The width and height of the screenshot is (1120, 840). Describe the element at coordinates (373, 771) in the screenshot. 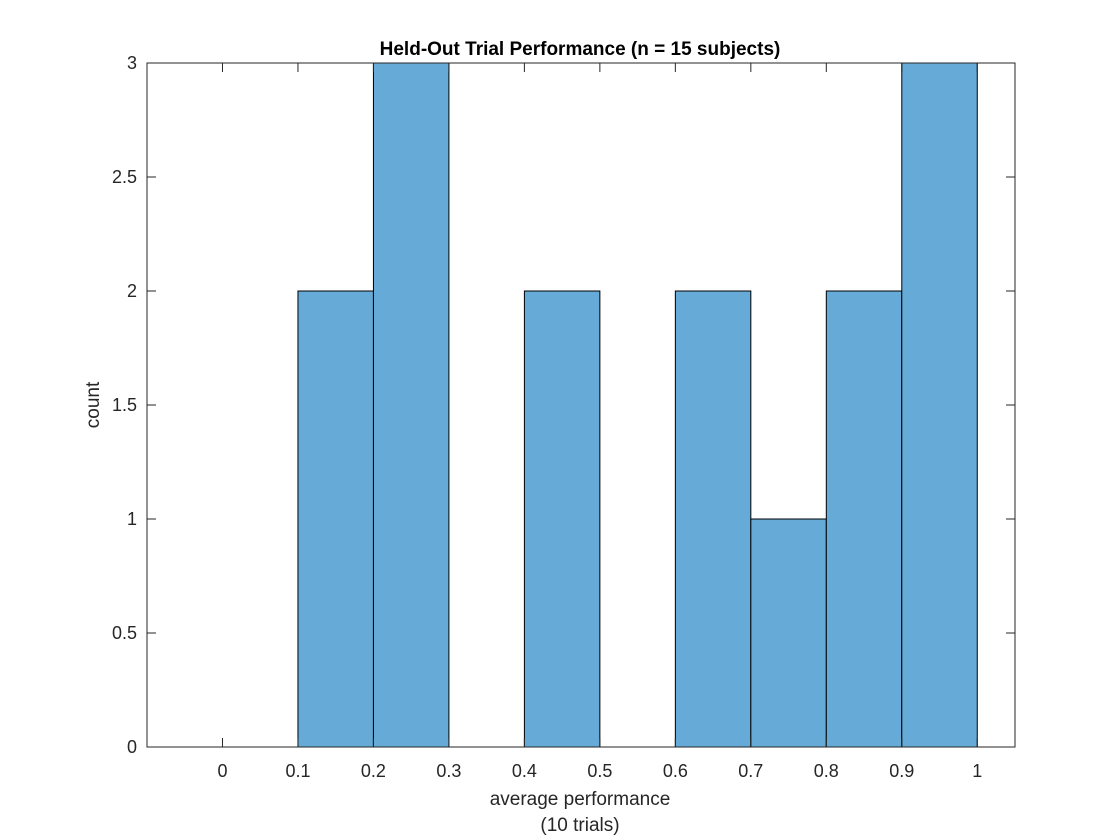

I see `x-tick-label-2: 0.2` at that location.